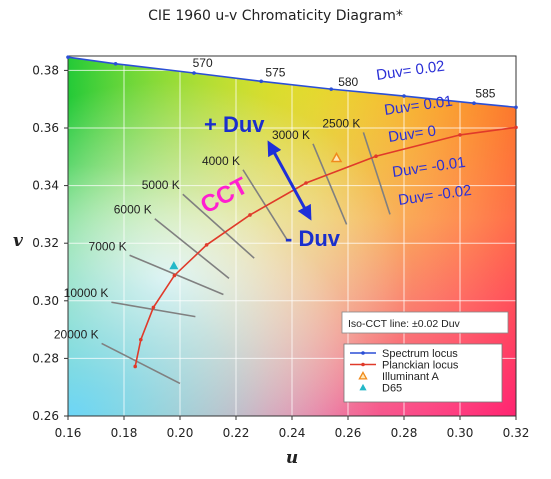 Image resolution: width=551 pixels, height=479 pixels. Describe the element at coordinates (180, 433) in the screenshot. I see `x-tick-label: 0.20` at that location.